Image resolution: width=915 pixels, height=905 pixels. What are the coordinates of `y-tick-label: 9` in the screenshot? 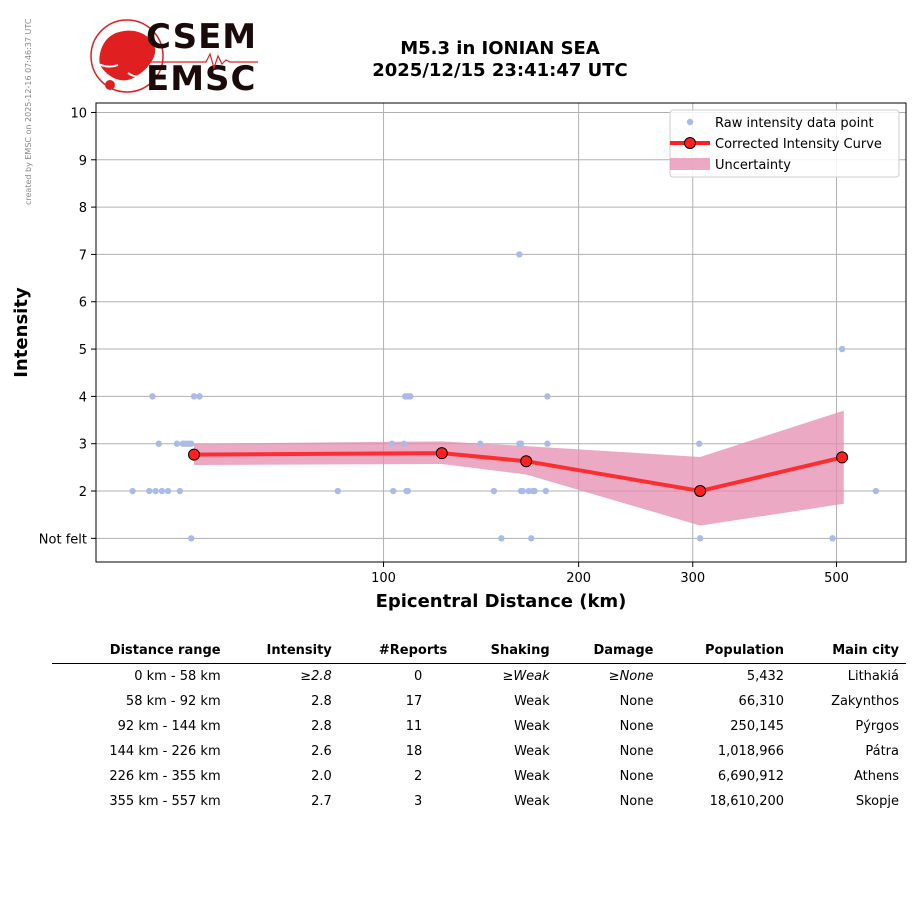 It's located at (83, 161).